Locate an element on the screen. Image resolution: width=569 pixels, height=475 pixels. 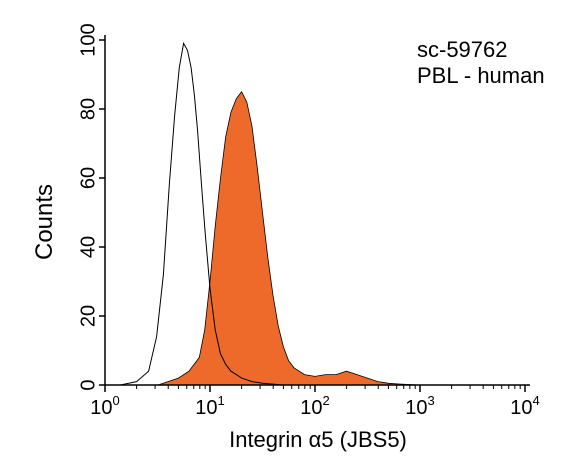
y-tick-label: 100 is located at coordinates (88, 39).